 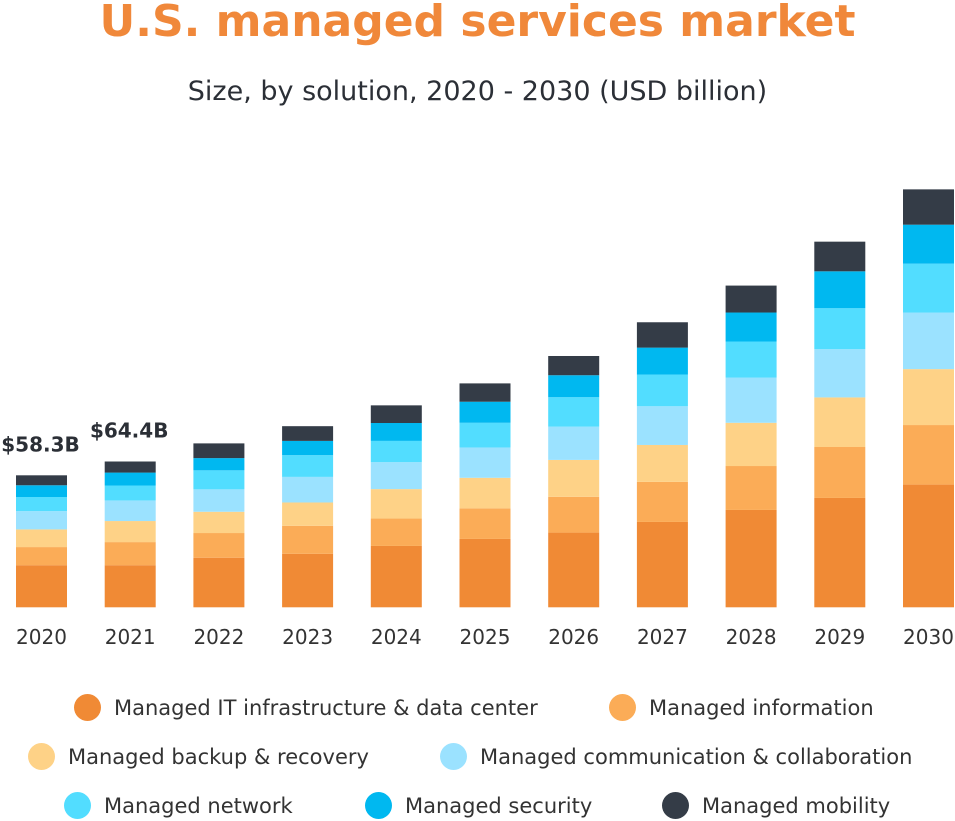 I want to click on legend-item-information: Managed information, so click(x=741, y=707).